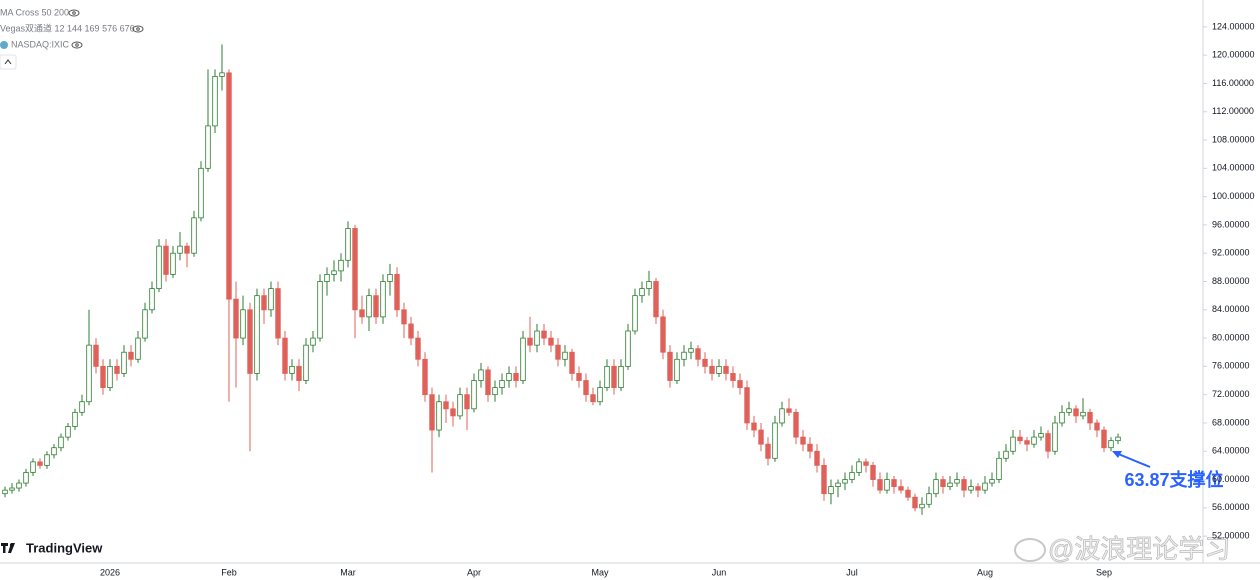 This screenshot has height=580, width=1260. I want to click on x-tick-label: Sep, so click(1104, 572).